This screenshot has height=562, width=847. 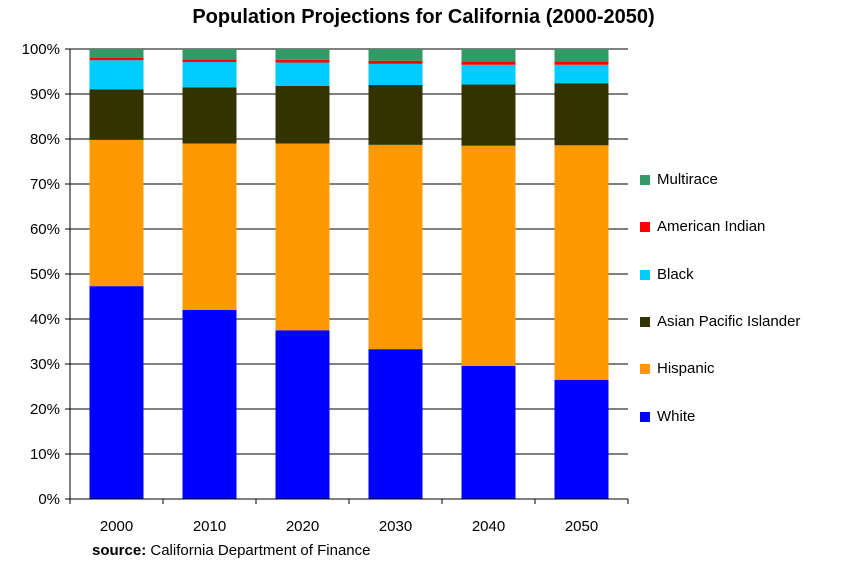 What do you see at coordinates (45, 229) in the screenshot?
I see `y-tick-label: 60%` at bounding box center [45, 229].